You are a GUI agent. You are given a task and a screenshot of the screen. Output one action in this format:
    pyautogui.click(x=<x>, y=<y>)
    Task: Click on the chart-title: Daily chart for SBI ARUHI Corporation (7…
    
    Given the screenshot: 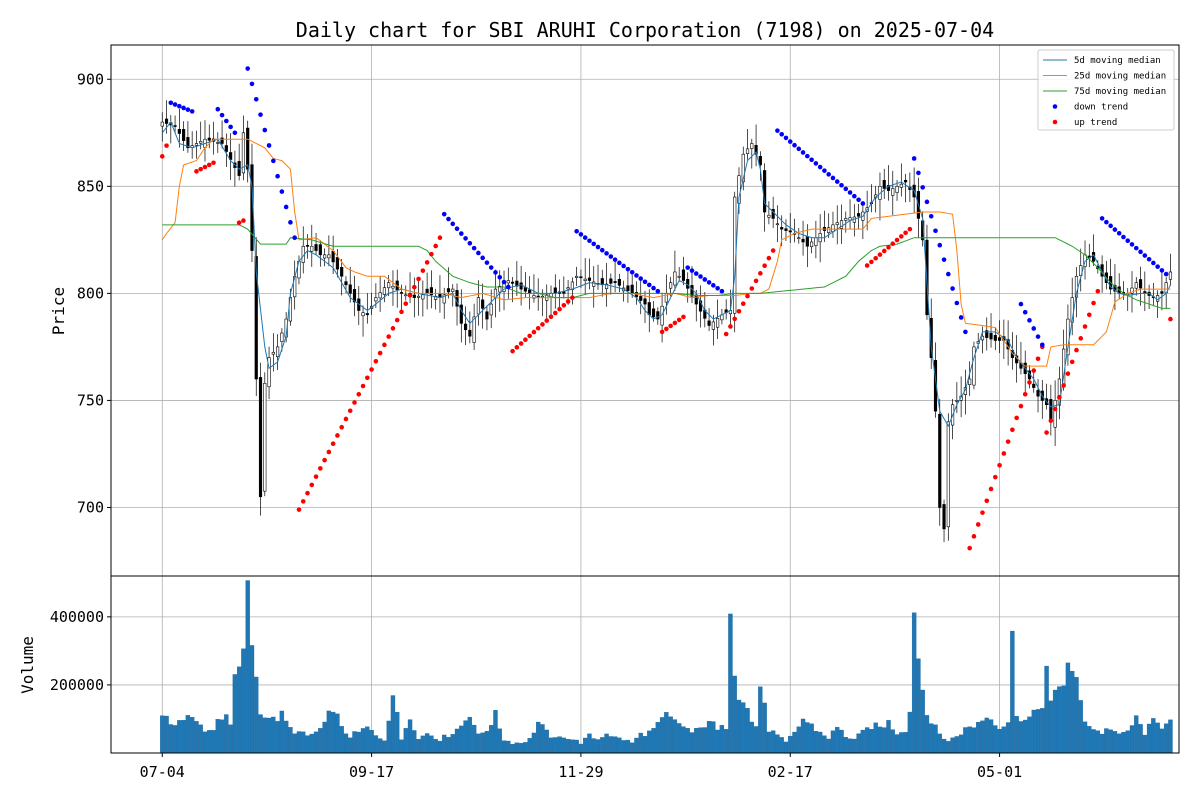 What is the action you would take?
    pyautogui.click(x=645, y=30)
    